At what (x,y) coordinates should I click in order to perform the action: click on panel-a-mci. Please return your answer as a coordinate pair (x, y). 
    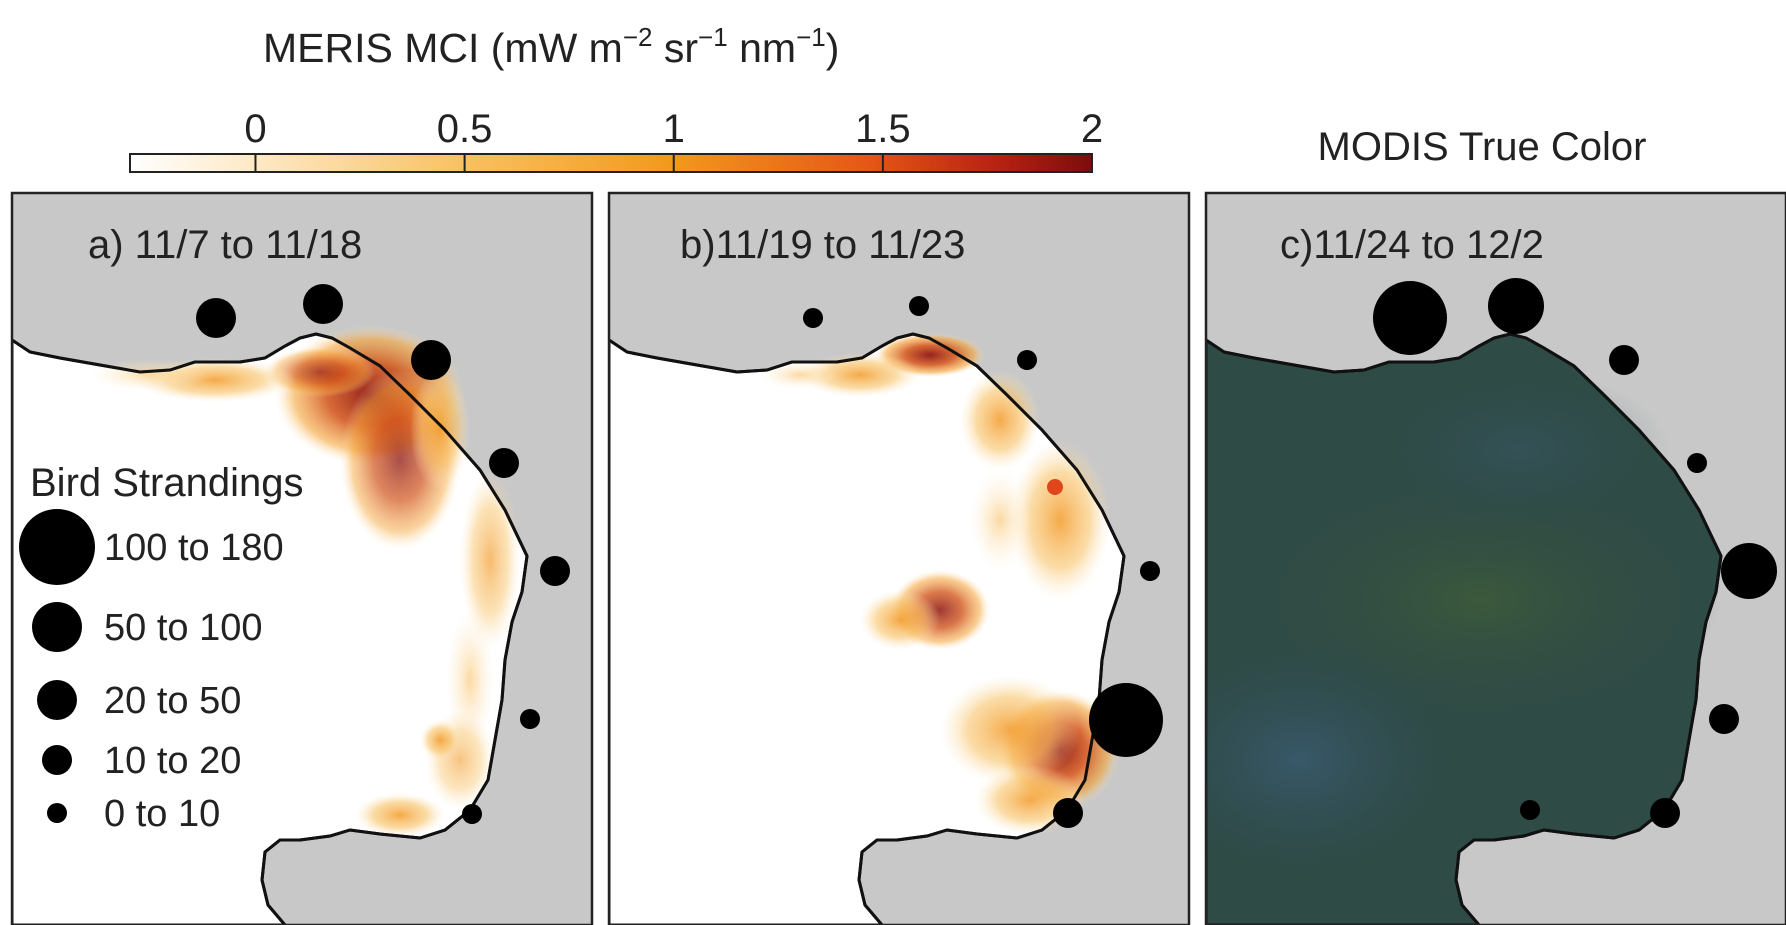
    Looking at the image, I should click on (305, 581).